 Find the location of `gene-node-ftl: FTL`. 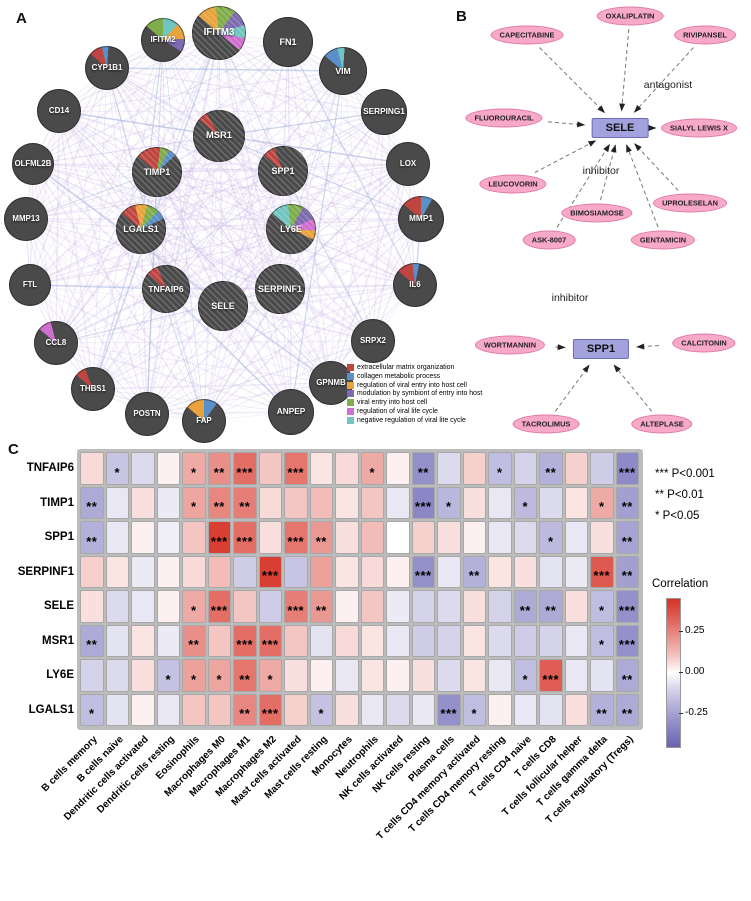

gene-node-ftl: FTL is located at coordinates (30, 285).